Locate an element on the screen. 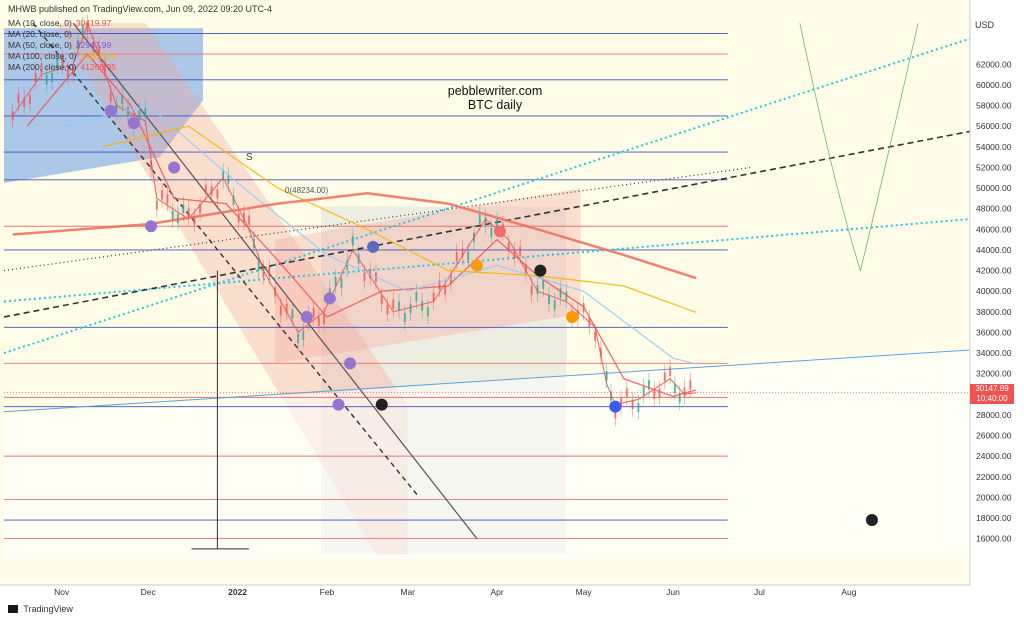 This screenshot has width=1024, height=621. x-tick-label: Feb is located at coordinates (327, 592).